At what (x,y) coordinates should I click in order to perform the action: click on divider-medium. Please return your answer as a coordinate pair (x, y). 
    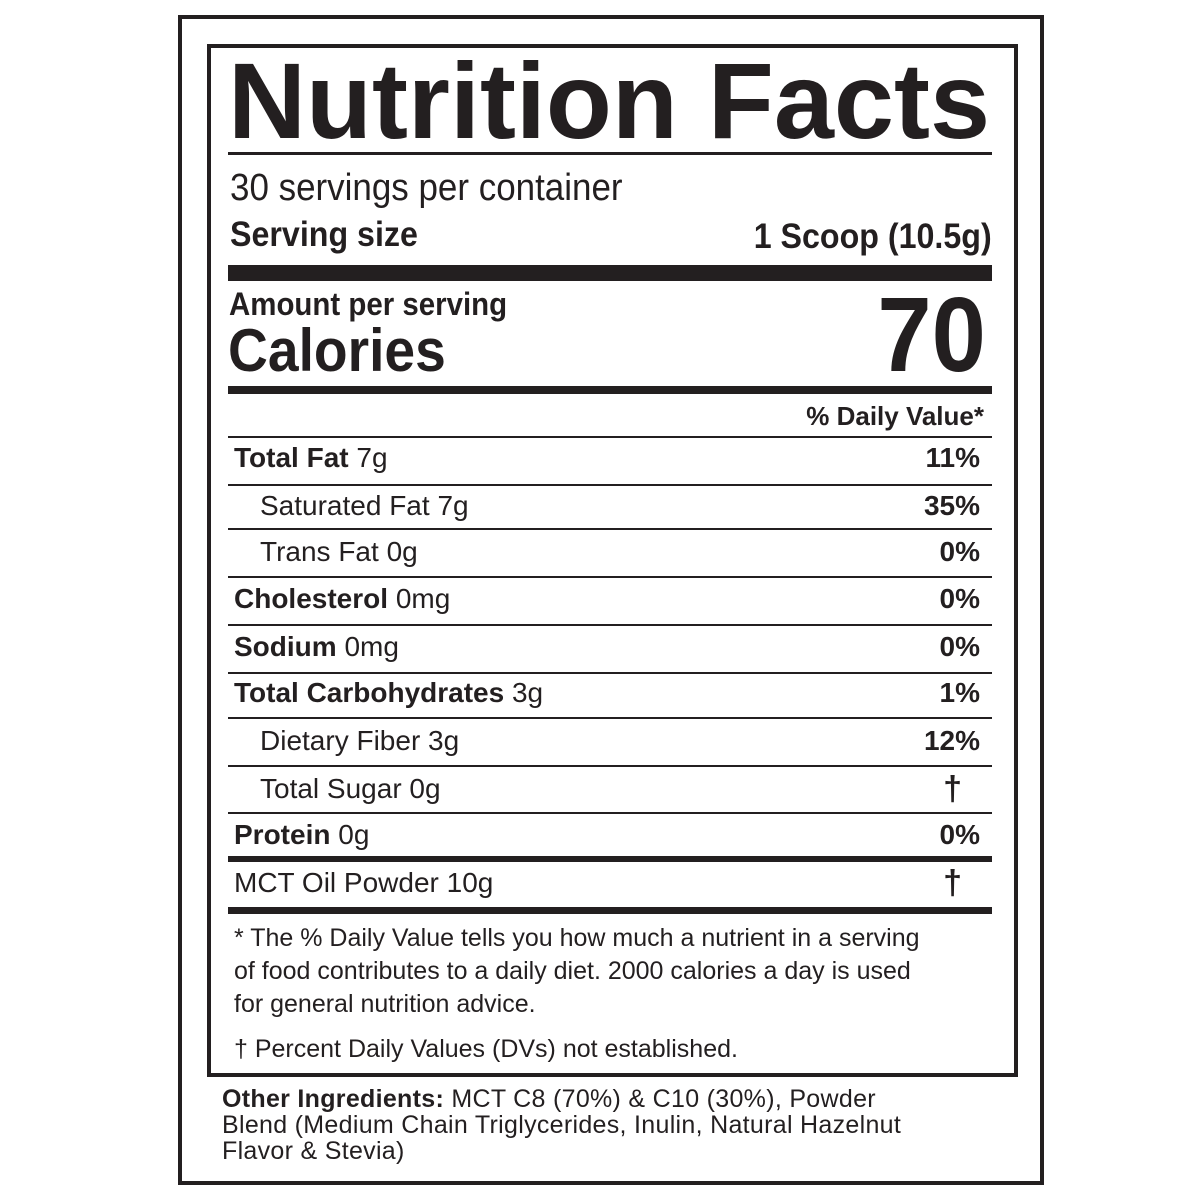
    Looking at the image, I should click on (610, 390).